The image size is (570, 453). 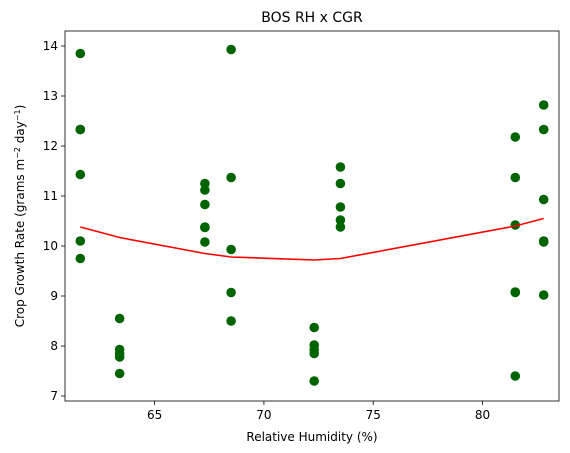 I want to click on y-axis-ticks: 7 8 9 10 11 12 13 14, so click(x=54, y=221).